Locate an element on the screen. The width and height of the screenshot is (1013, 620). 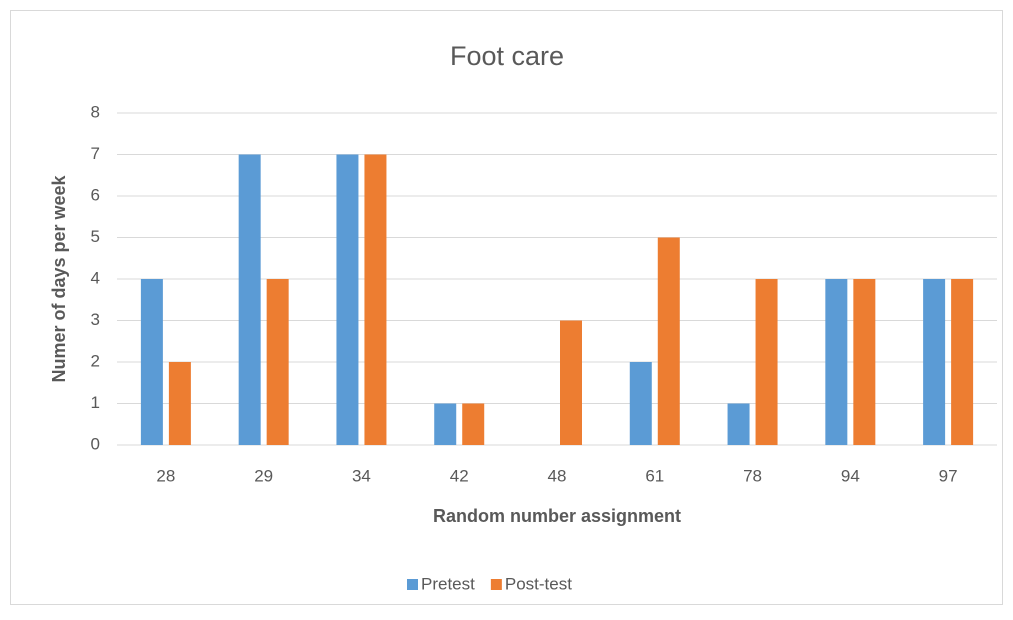
y-tick-label: 2 is located at coordinates (95, 360).